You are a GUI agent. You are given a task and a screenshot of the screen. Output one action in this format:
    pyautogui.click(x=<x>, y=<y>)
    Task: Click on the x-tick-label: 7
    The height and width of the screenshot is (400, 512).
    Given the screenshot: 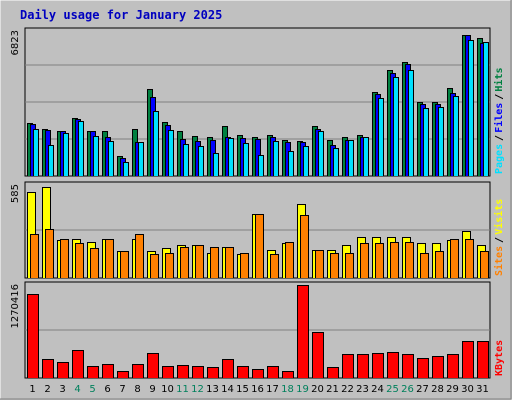 What is the action you would take?
    pyautogui.click(x=122, y=389)
    